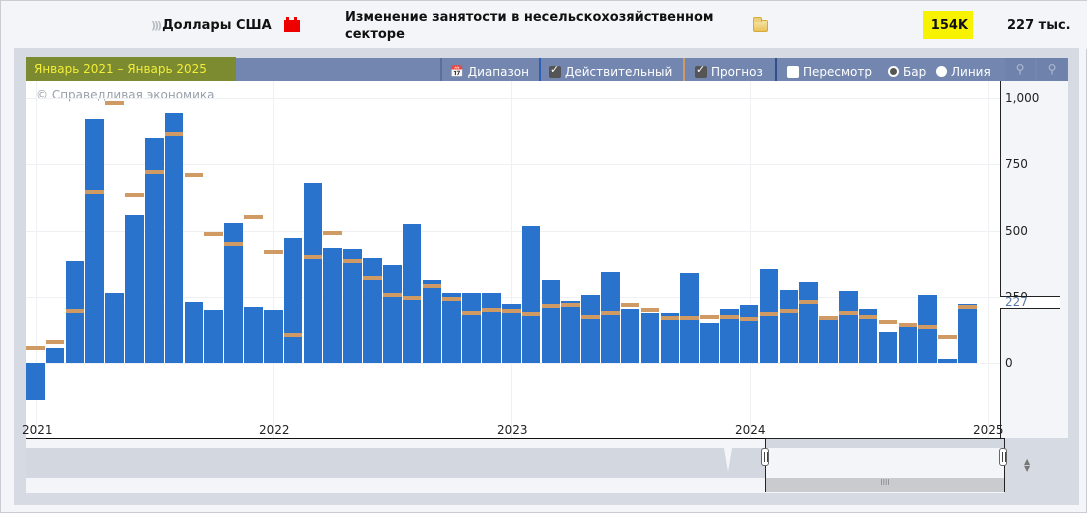 This screenshot has height=513, width=1087. What do you see at coordinates (765, 457) in the screenshot?
I see `navigator-left-handle` at bounding box center [765, 457].